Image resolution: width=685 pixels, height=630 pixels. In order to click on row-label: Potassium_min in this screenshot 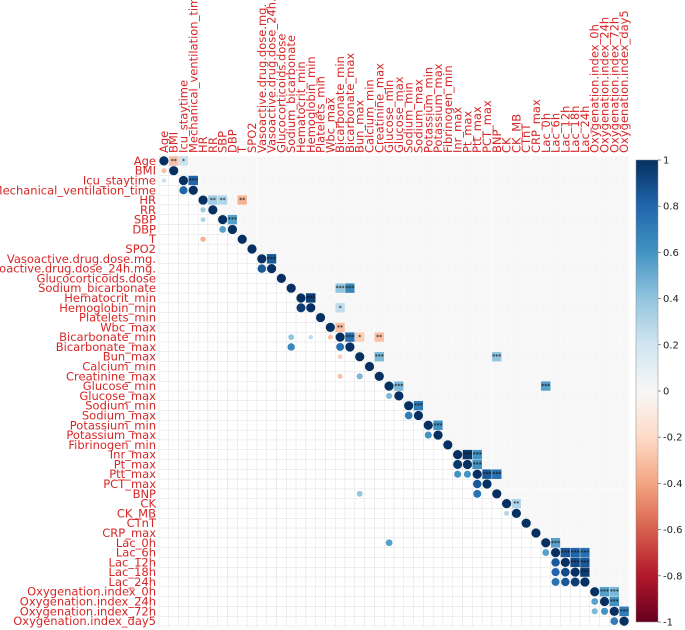, I will do `click(113, 425)`.